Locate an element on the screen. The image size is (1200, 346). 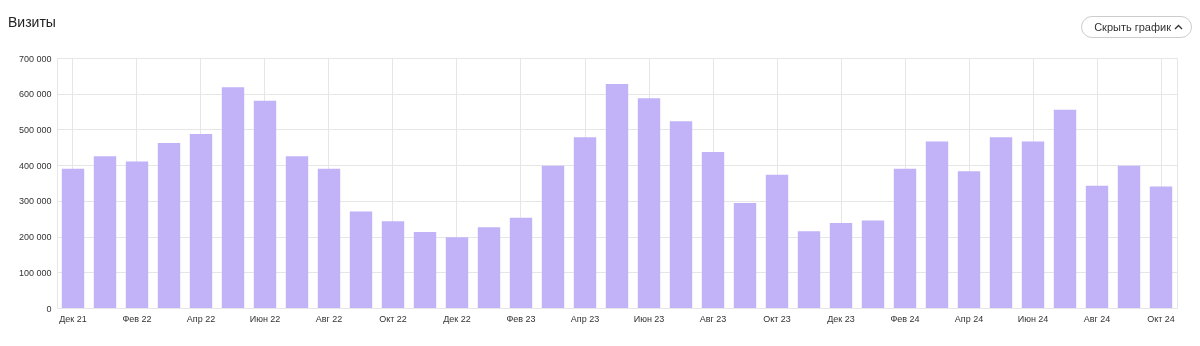
x-tick-label: Апр 23 is located at coordinates (585, 318).